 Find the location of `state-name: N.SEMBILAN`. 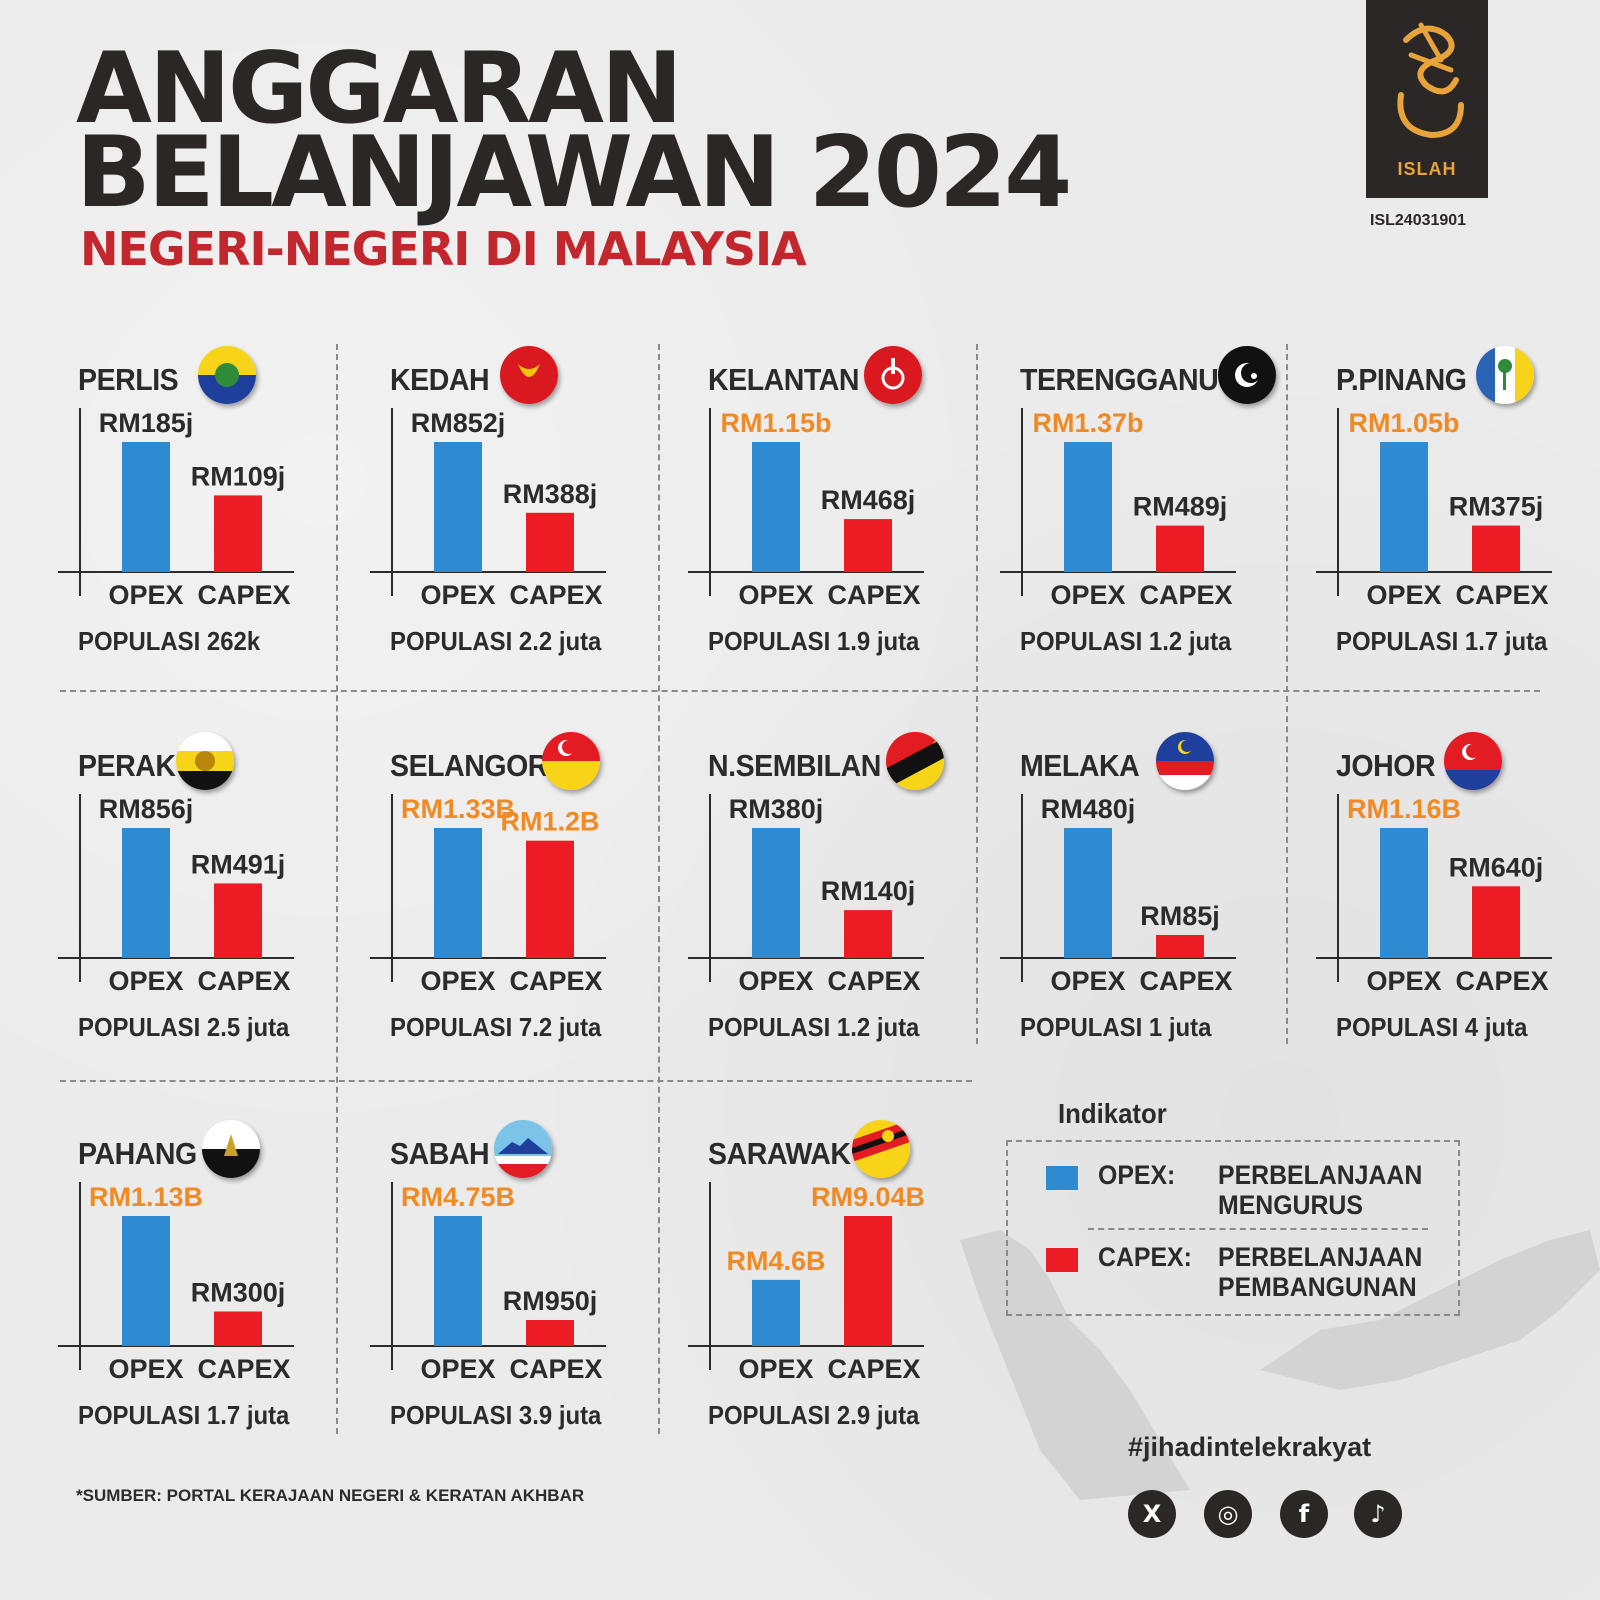

state-name: N.SEMBILAN is located at coordinates (794, 765).